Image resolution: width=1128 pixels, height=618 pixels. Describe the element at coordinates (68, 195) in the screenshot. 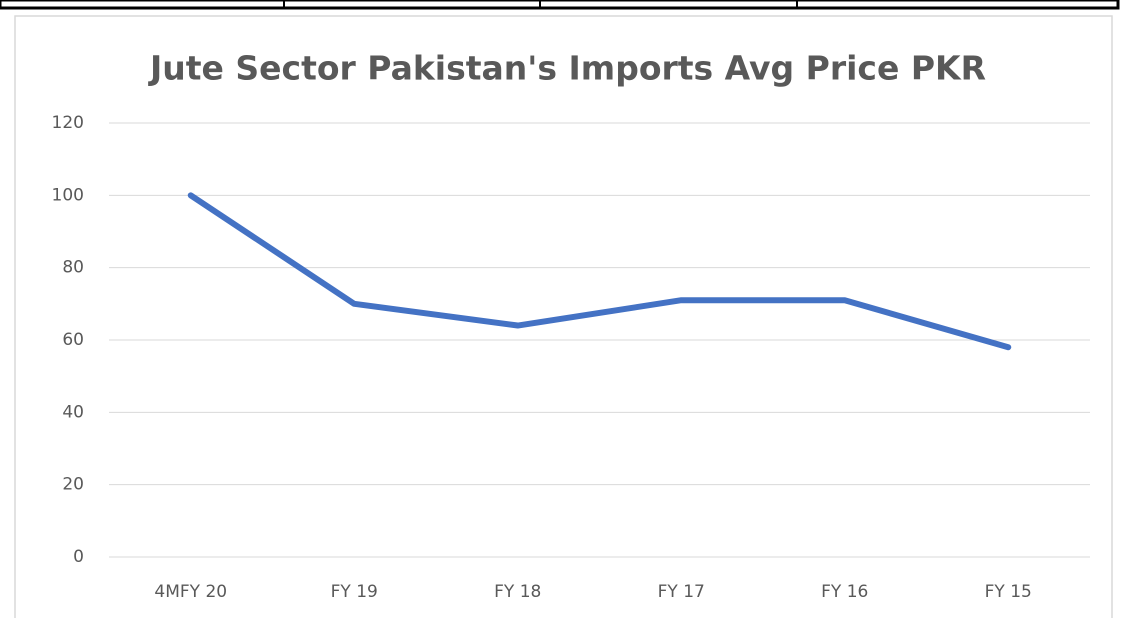

I see `y-tick-label: 100` at that location.